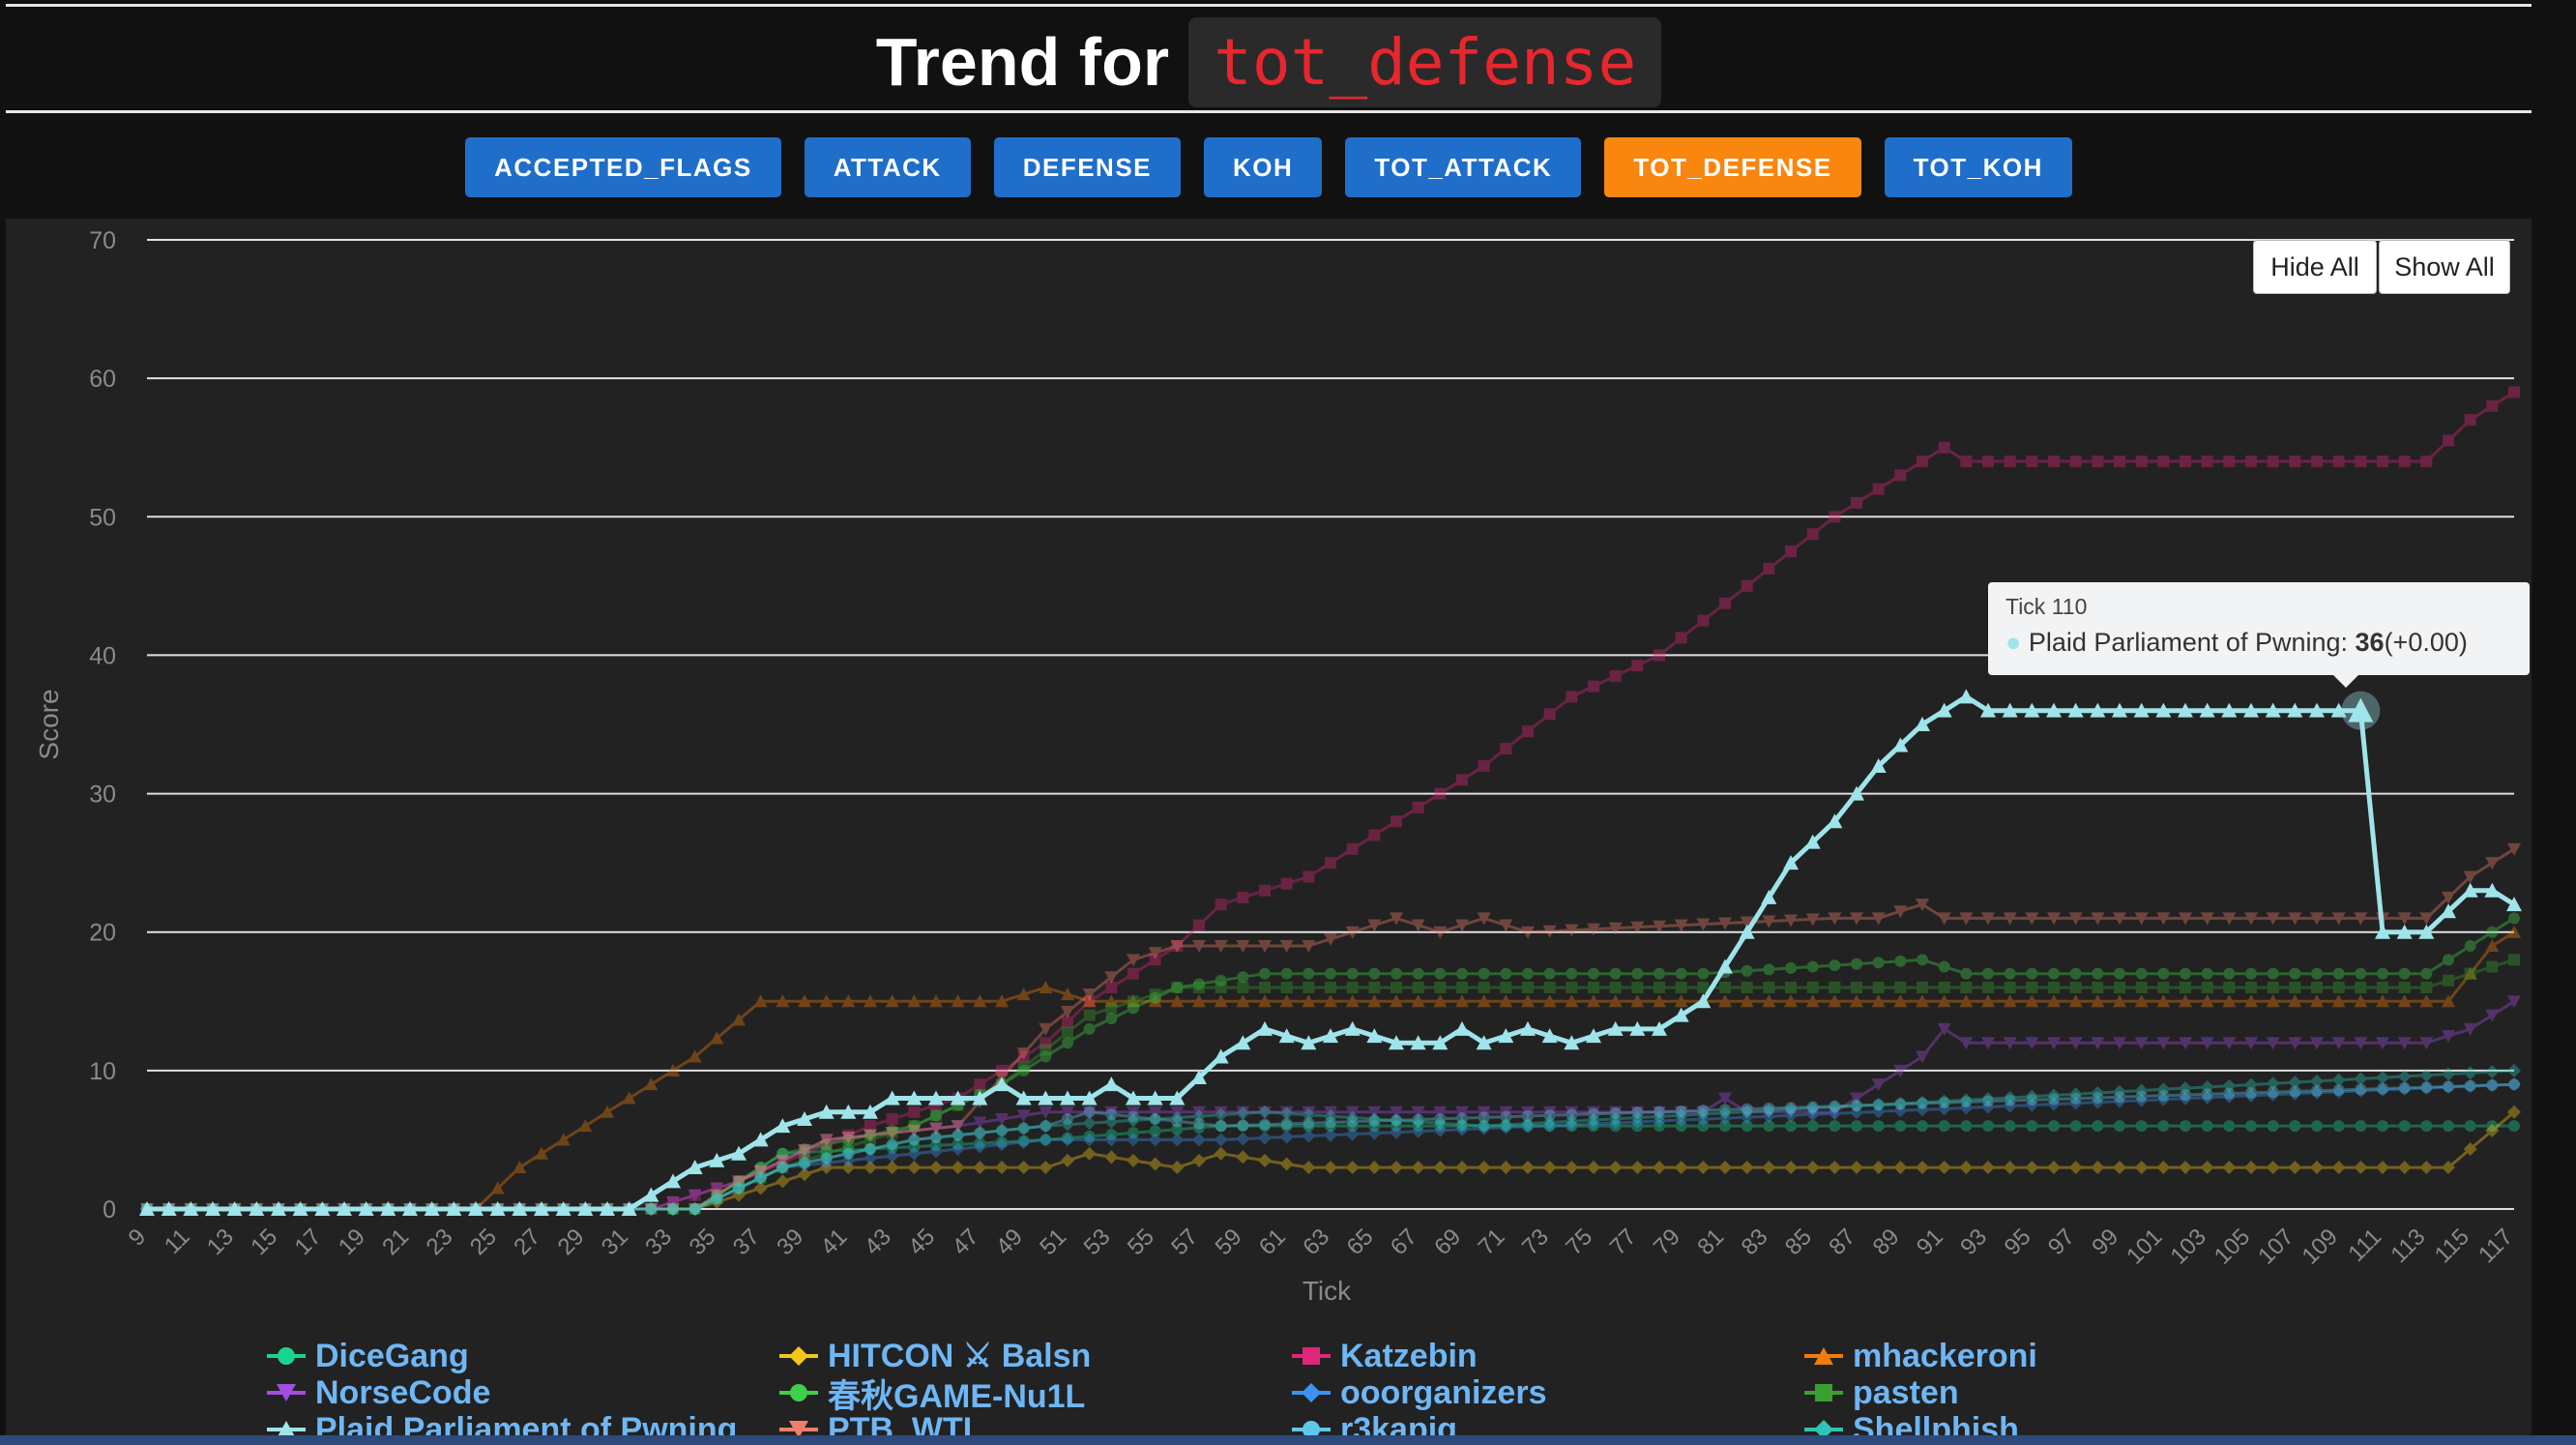  I want to click on series-r3kapig, so click(1330, 1147).